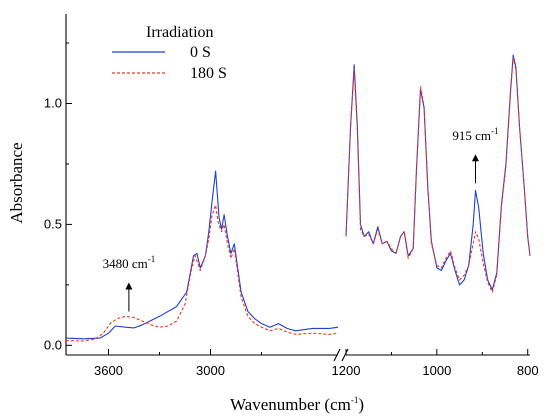 The width and height of the screenshot is (550, 418). I want to click on x-axis-title-main: Wavenumber (cm, so click(290, 404).